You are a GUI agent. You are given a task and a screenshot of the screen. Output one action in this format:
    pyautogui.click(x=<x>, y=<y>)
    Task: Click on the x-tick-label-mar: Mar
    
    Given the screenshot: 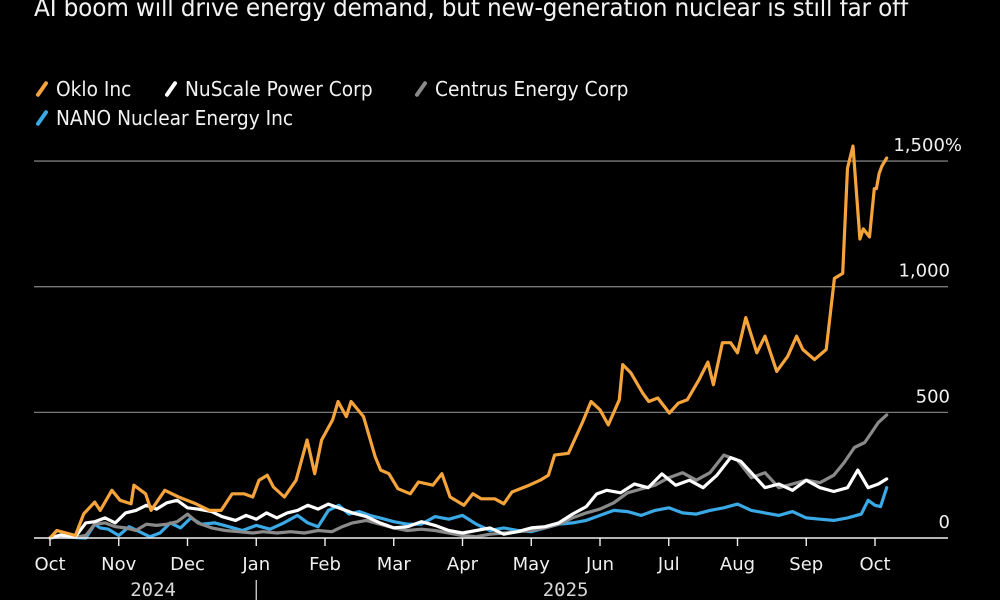 What is the action you would take?
    pyautogui.click(x=394, y=564)
    